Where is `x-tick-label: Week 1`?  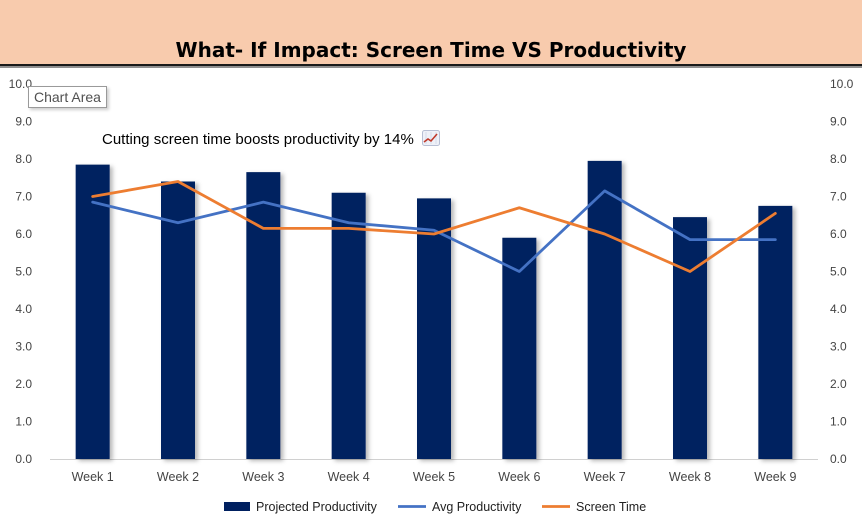
x-tick-label: Week 1 is located at coordinates (93, 477).